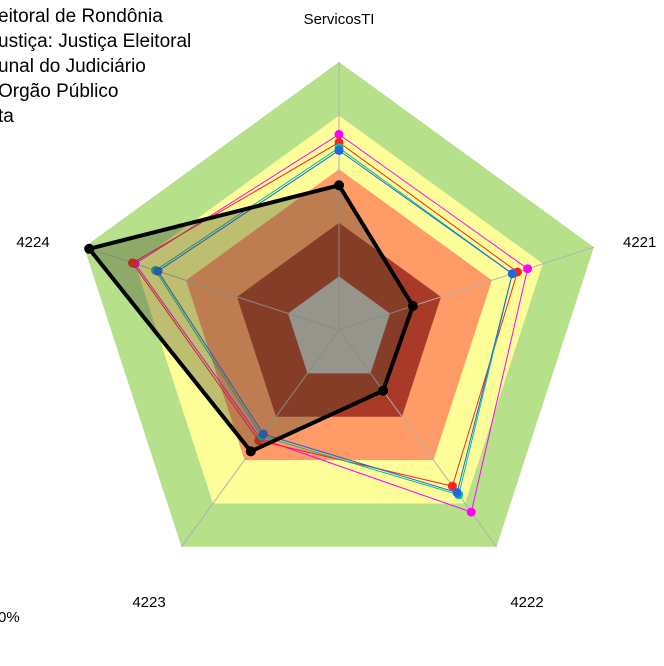 The image size is (664, 666). I want to click on axis-label-4221: 4221, so click(639, 242).